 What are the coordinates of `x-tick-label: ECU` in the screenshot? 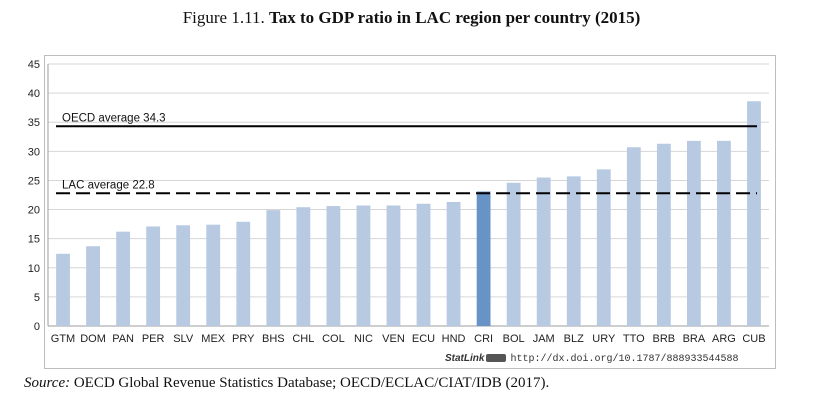 It's located at (423, 339).